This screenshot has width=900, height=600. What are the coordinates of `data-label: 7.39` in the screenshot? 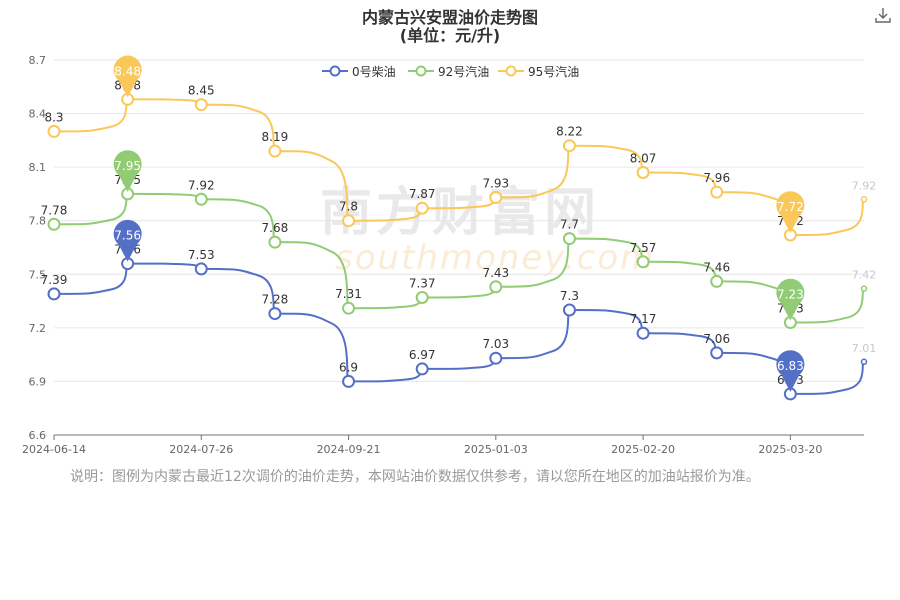 It's located at (54, 280).